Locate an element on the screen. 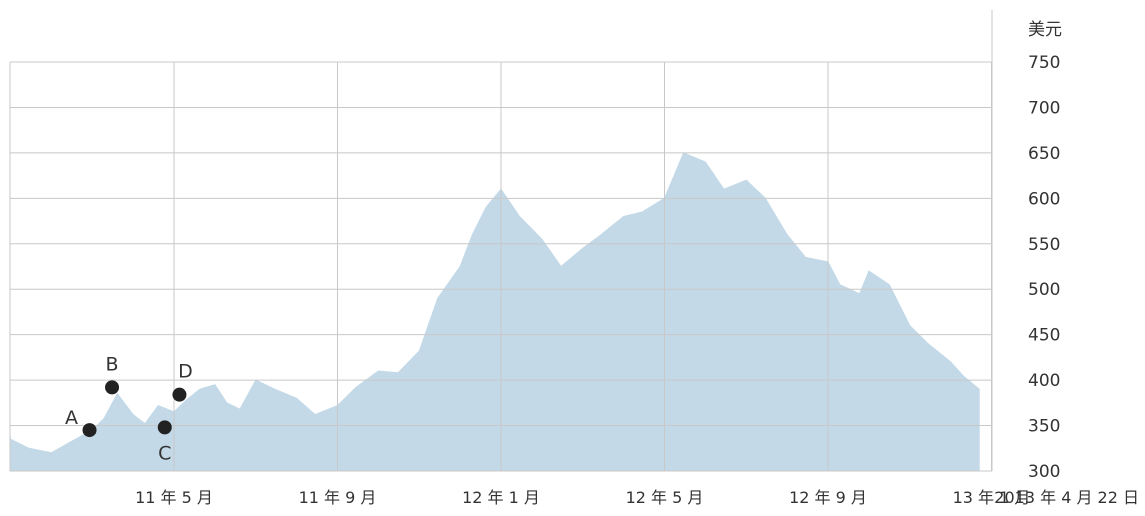 This screenshot has width=1145, height=516. y-tick-label: 500 is located at coordinates (1044, 290).